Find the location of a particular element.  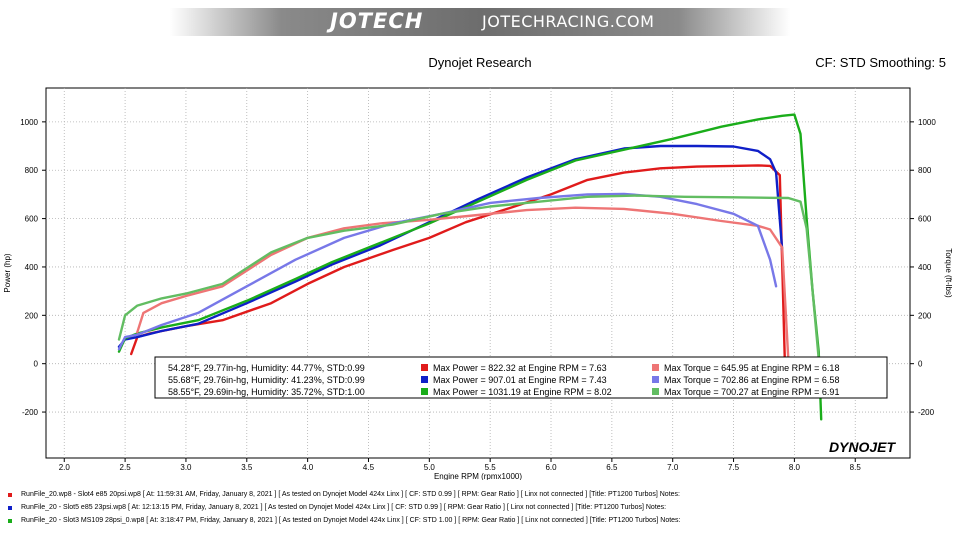

y-tick-label-right: 1000 is located at coordinates (927, 122).